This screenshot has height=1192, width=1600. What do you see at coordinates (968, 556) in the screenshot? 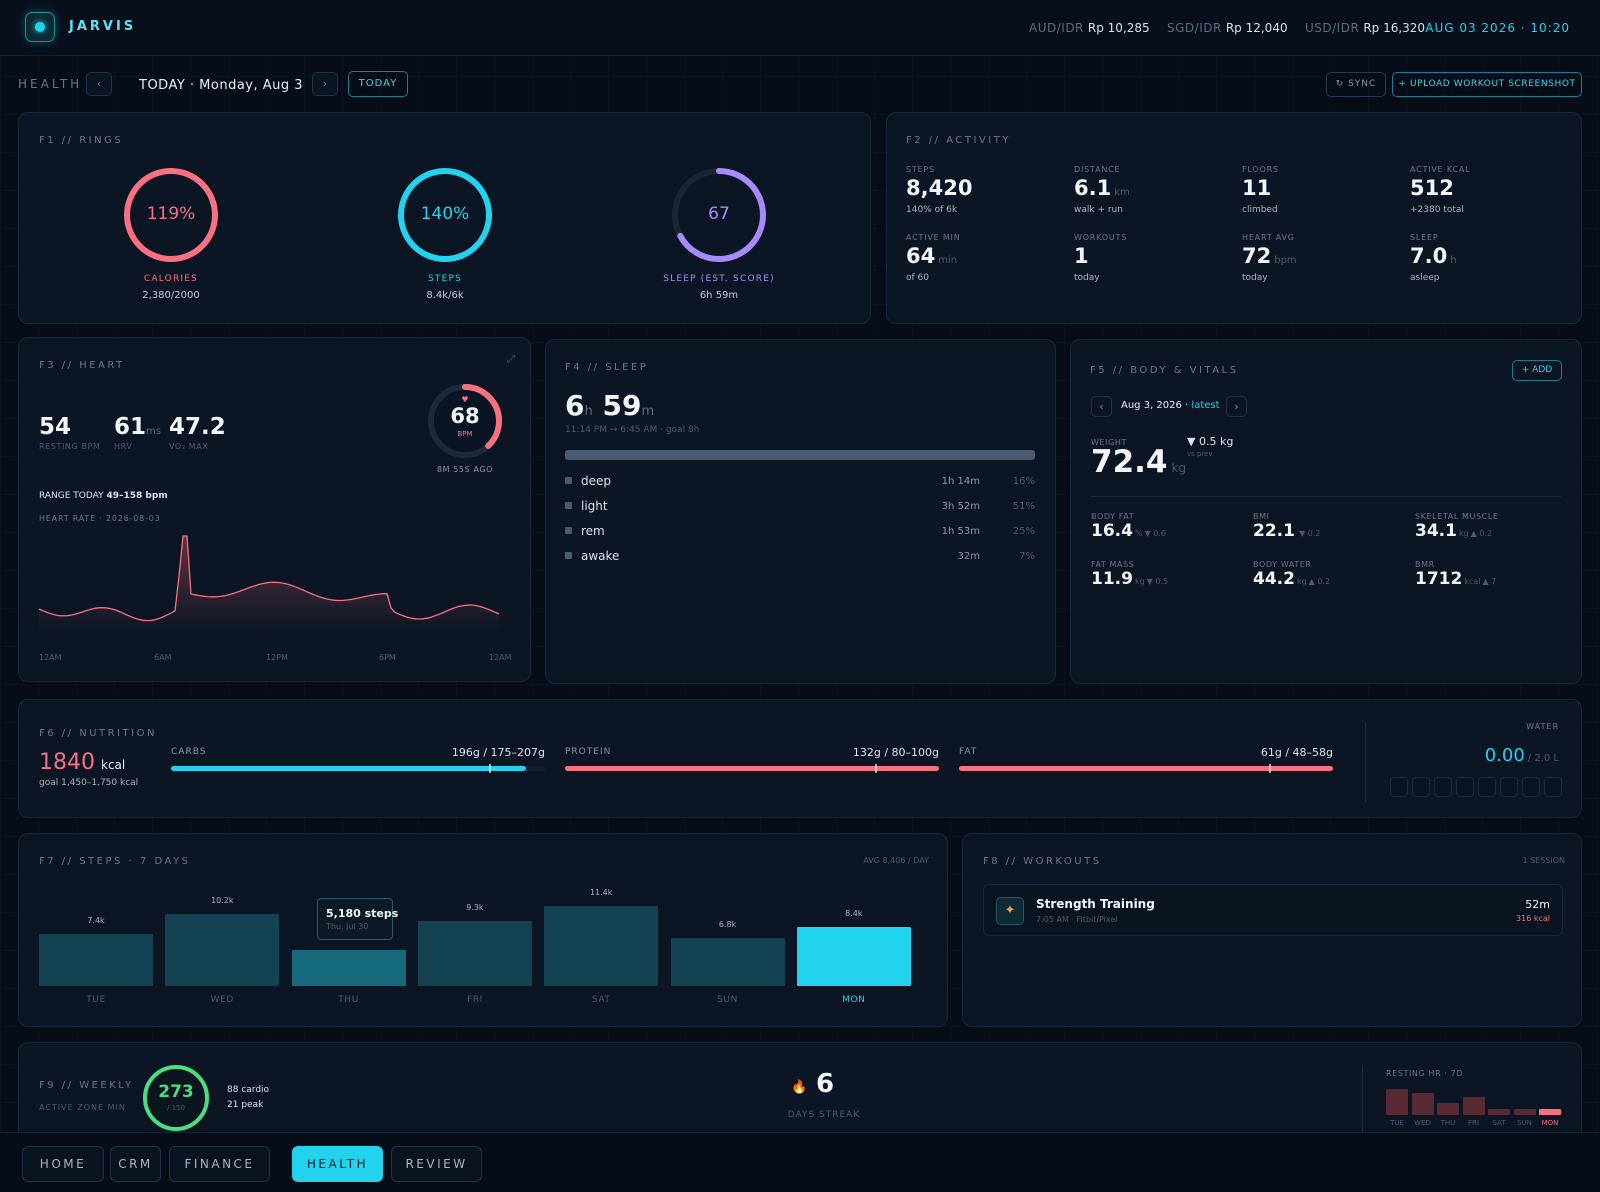
I see `stage-duration: 32m` at bounding box center [968, 556].